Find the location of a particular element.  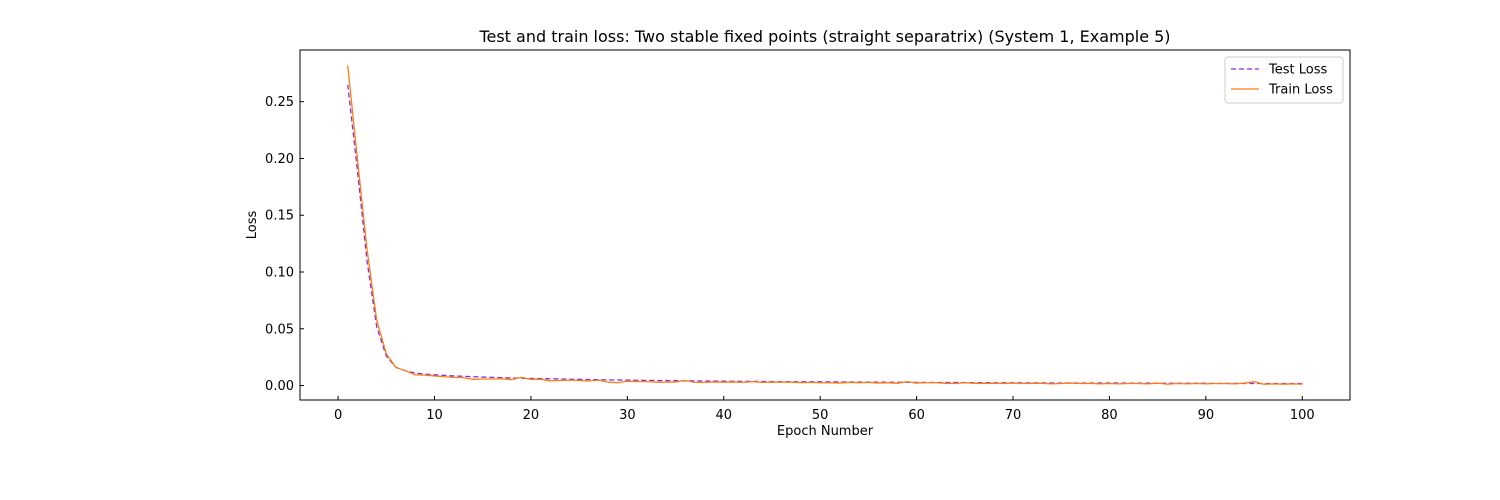

y-tick-label: 0.15 is located at coordinates (279, 216).